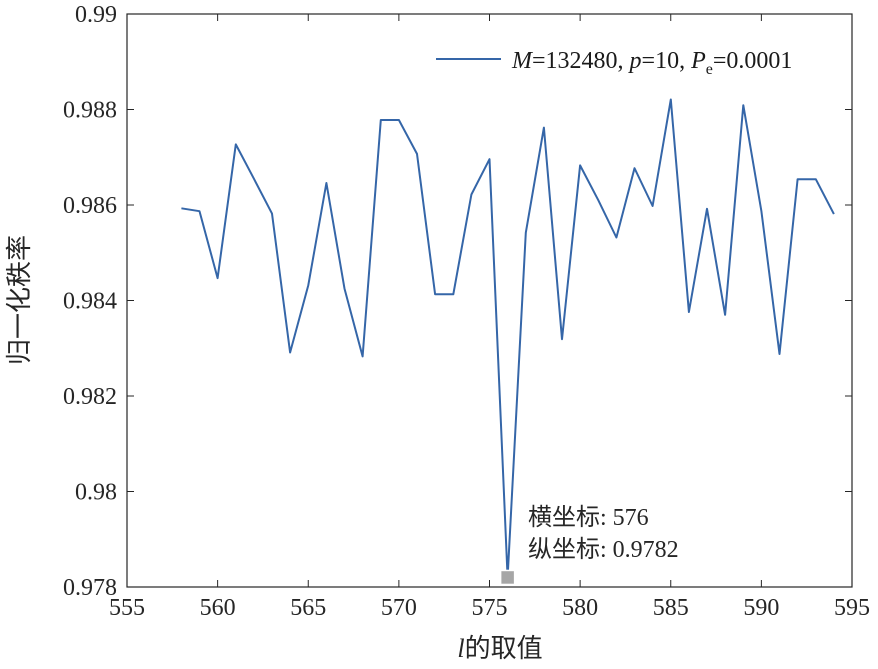  I want to click on y-tick-labels: 0.978 0.98 0.982 0.984 0.986 0.988 0.99, so click(90, 301).